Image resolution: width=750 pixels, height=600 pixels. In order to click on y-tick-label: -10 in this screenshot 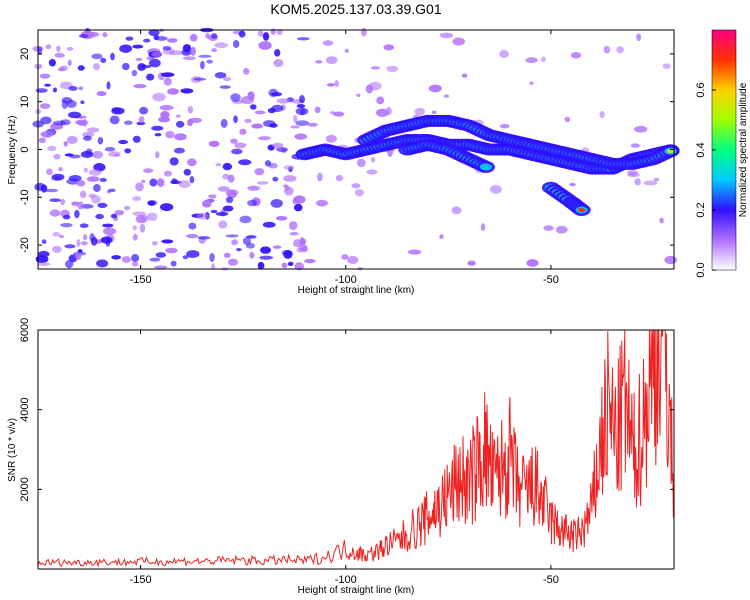, I will do `click(25, 197)`.